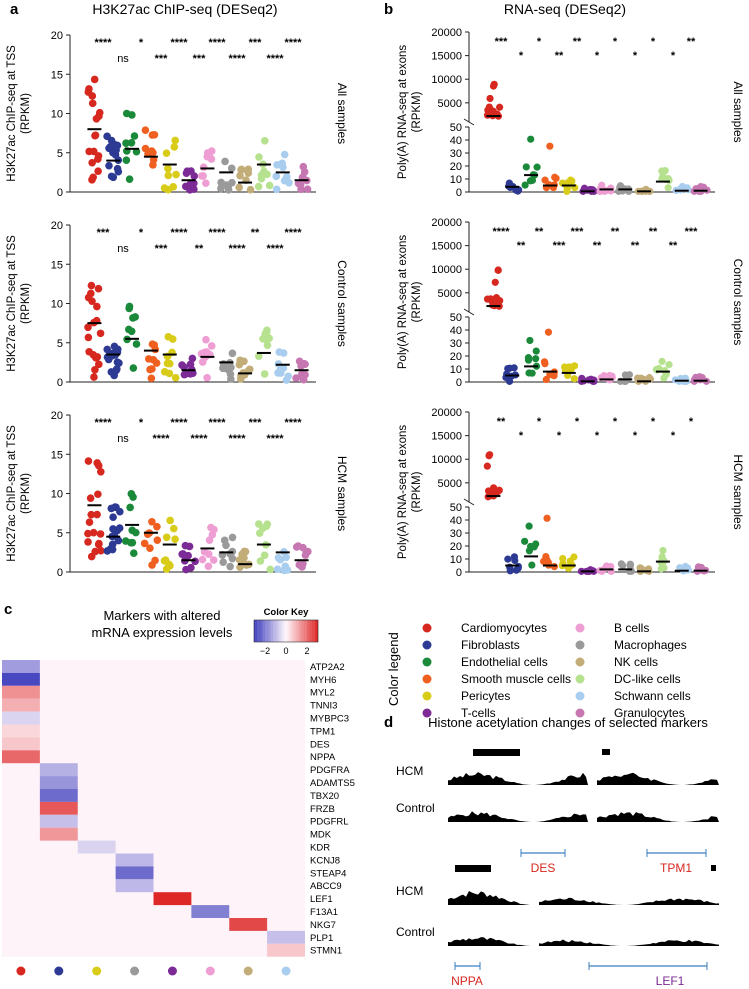 This screenshot has width=749, height=989. What do you see at coordinates (342, 113) in the screenshot?
I see `side-label: All samples` at bounding box center [342, 113].